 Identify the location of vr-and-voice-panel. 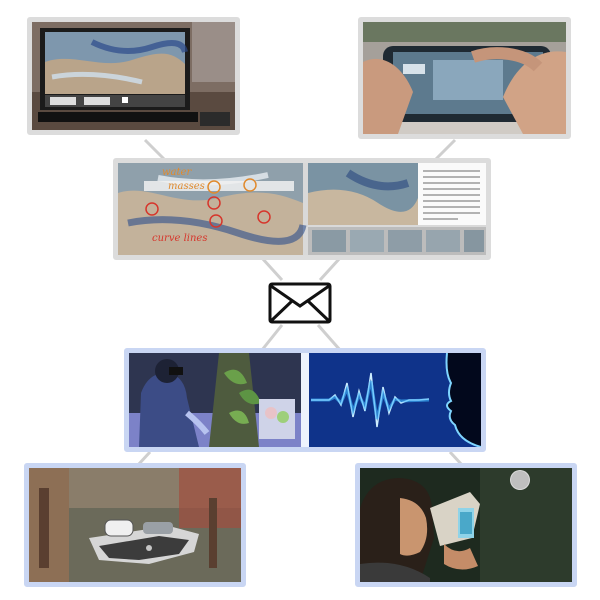
(305, 400).